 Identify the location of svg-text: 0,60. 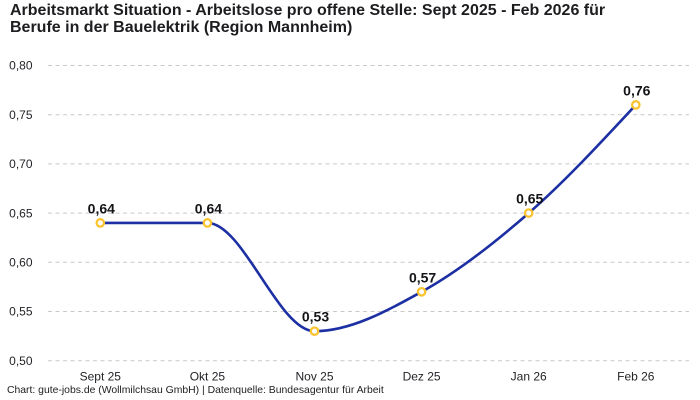
(21, 263).